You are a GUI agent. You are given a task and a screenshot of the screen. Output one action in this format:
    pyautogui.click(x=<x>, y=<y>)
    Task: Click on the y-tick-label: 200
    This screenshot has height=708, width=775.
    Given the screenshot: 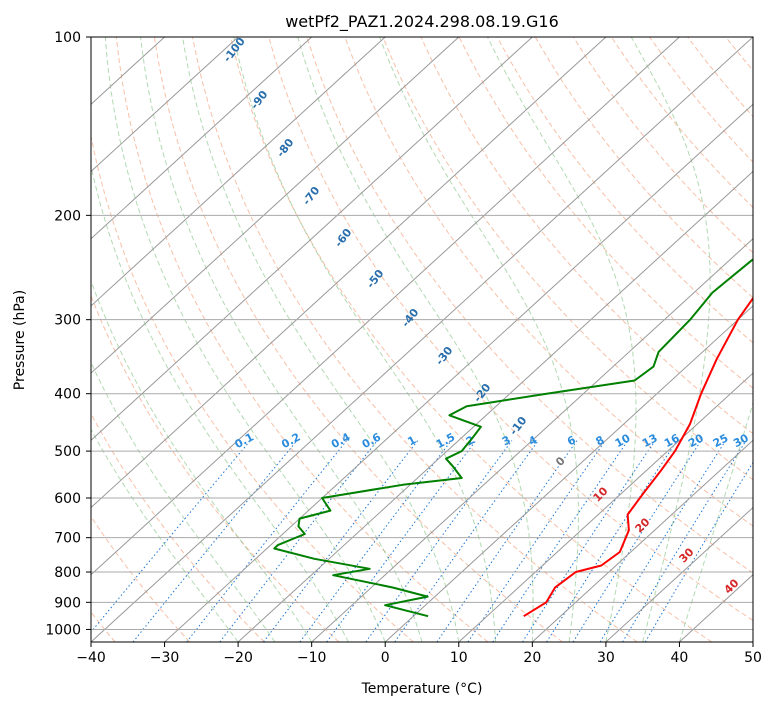 What is the action you would take?
    pyautogui.click(x=67, y=216)
    